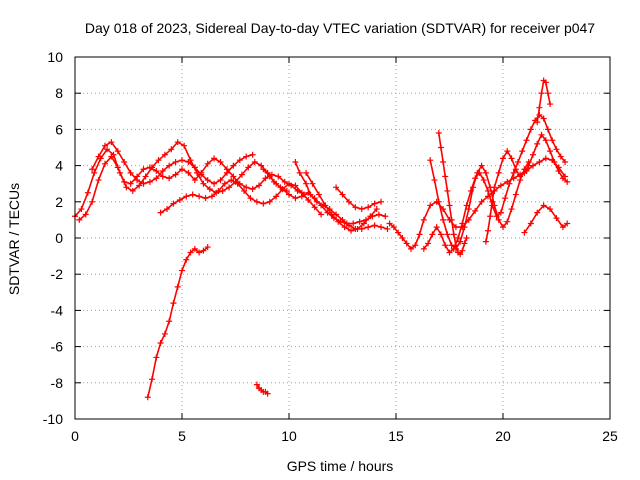 This screenshot has height=480, width=640. I want to click on series-line, so click(172, 163).